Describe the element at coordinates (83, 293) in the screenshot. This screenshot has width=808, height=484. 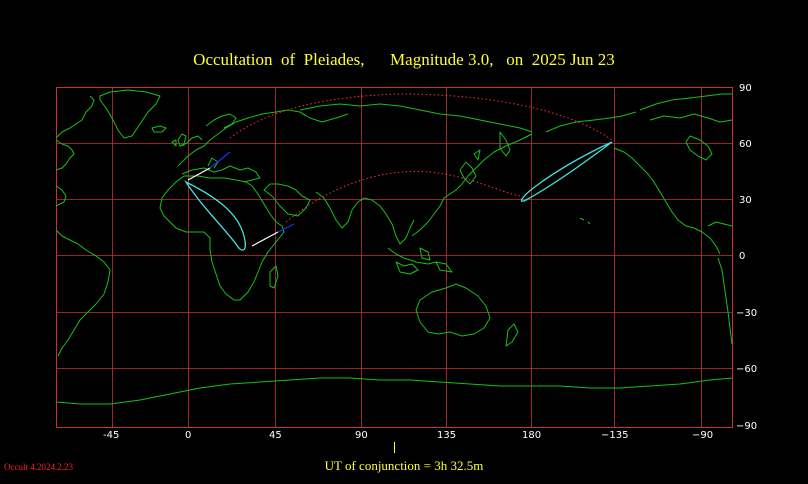
I see `coast-south-america` at that location.